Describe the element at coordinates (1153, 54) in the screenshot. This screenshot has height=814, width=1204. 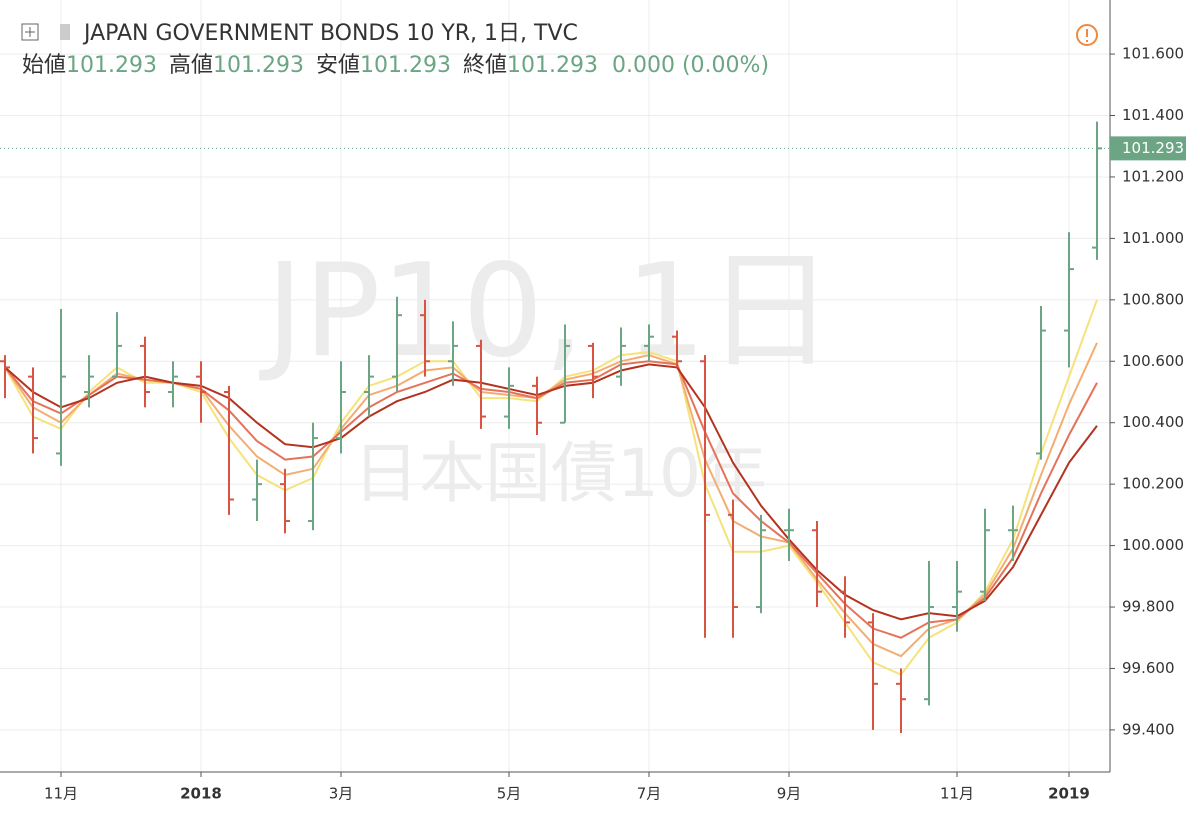
I see `y-tick-label: 101.600` at that location.